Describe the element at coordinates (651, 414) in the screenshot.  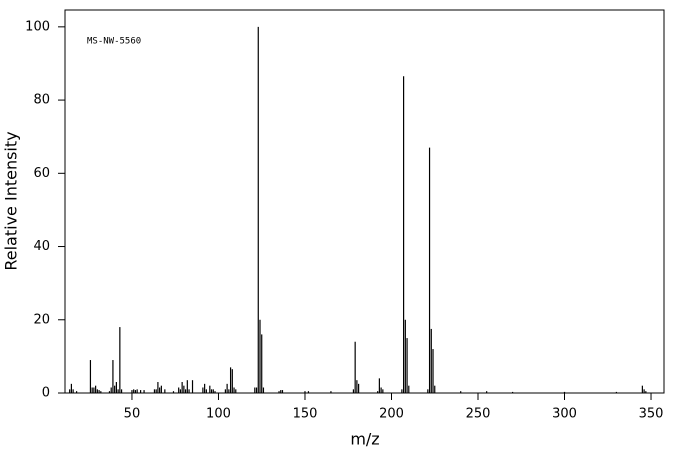
I see `x-tick-label: 350` at that location.